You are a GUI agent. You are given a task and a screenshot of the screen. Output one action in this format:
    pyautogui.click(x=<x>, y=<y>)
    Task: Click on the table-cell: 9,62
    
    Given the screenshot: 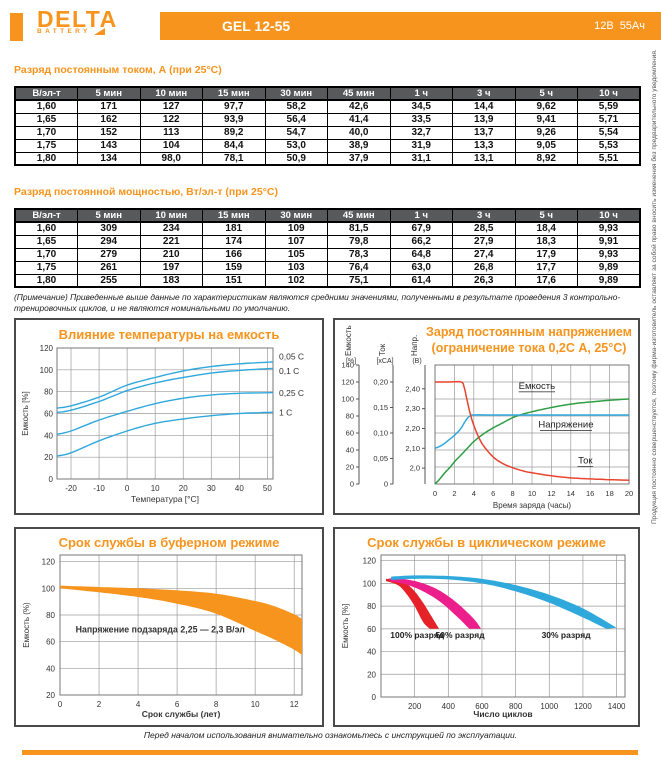 What is the action you would take?
    pyautogui.click(x=546, y=106)
    